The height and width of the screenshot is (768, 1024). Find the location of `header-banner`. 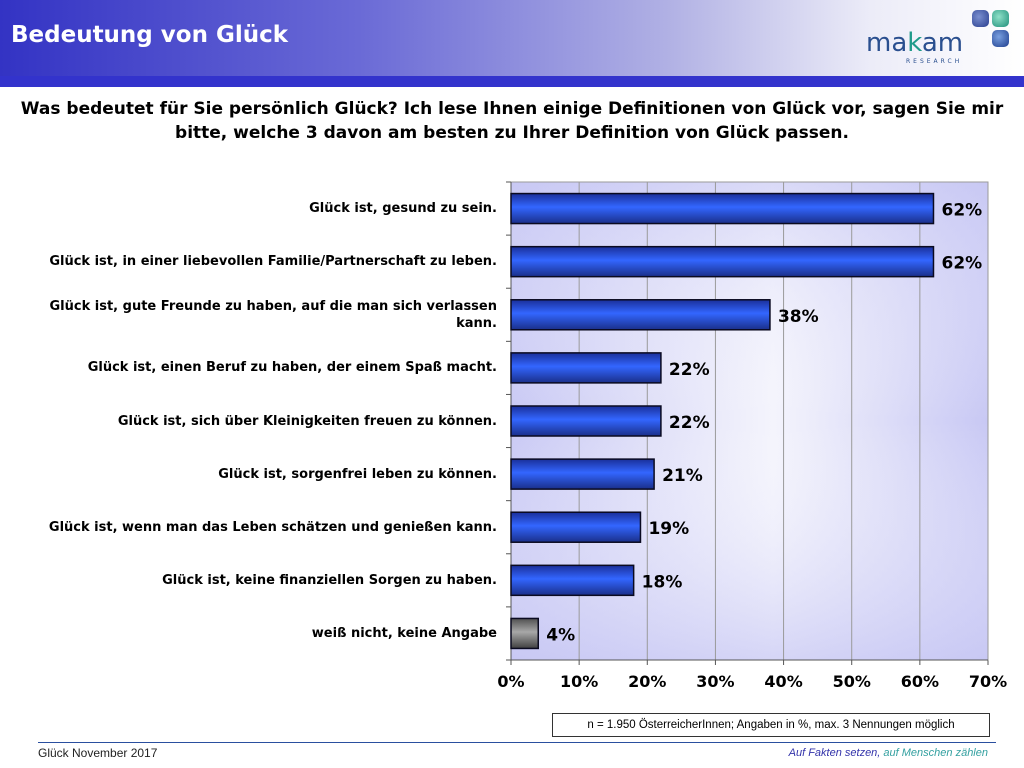

header-banner is located at coordinates (512, 38).